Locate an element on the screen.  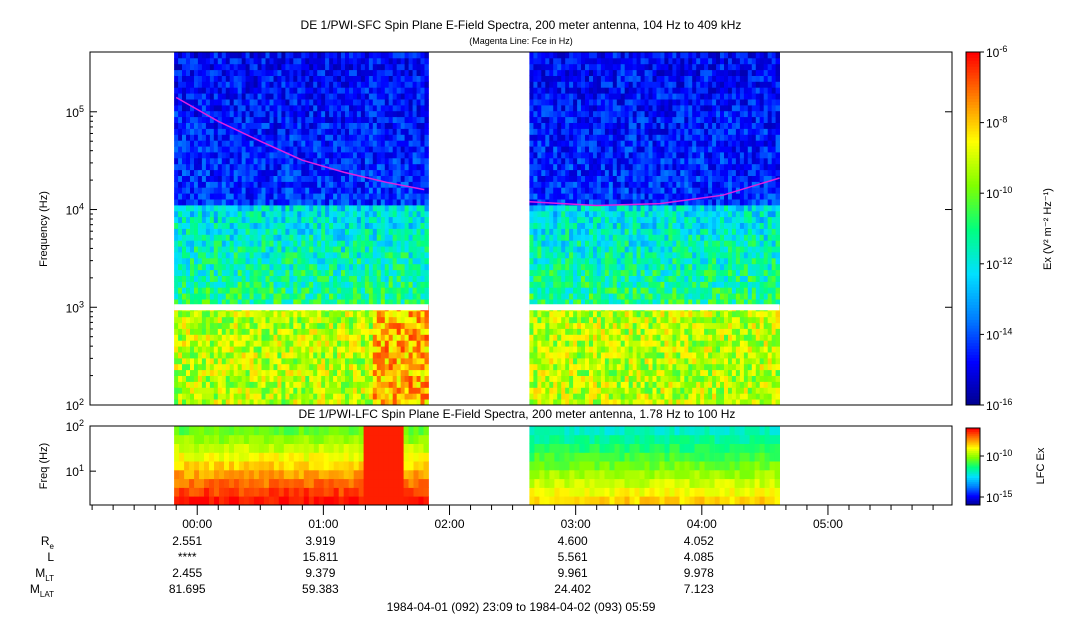
sfc-subtitle: (Magenta Line: Fce in Hz) is located at coordinates (521, 41).